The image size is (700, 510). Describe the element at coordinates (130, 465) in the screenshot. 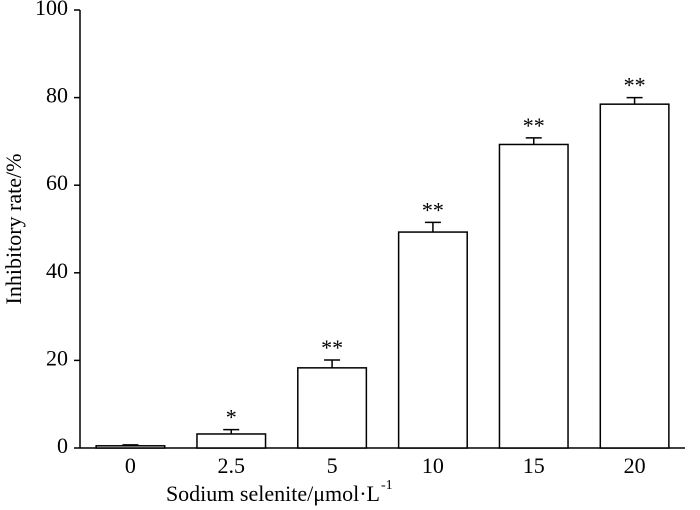

I see `x-tick-label: 0` at that location.